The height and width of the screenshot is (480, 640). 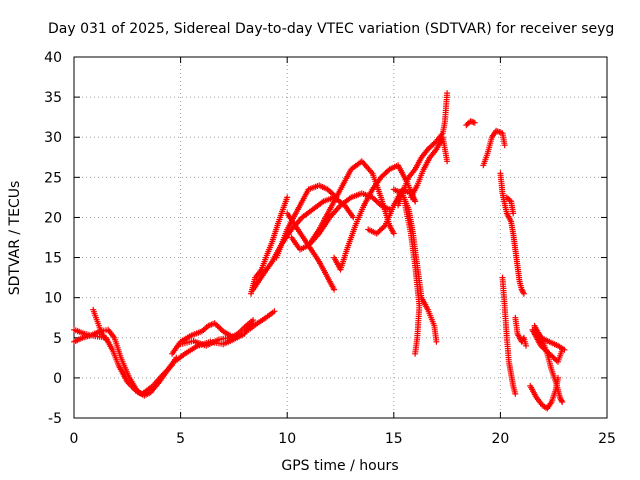 What do you see at coordinates (53, 138) in the screenshot?
I see `y-tick-label: 30` at bounding box center [53, 138].